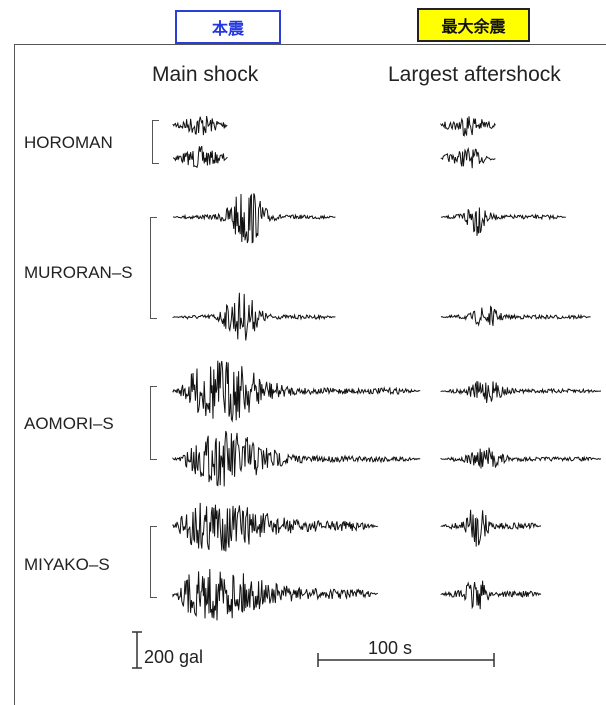  What do you see at coordinates (69, 423) in the screenshot?
I see `station-label-aomori: AOMORI–S` at bounding box center [69, 423].